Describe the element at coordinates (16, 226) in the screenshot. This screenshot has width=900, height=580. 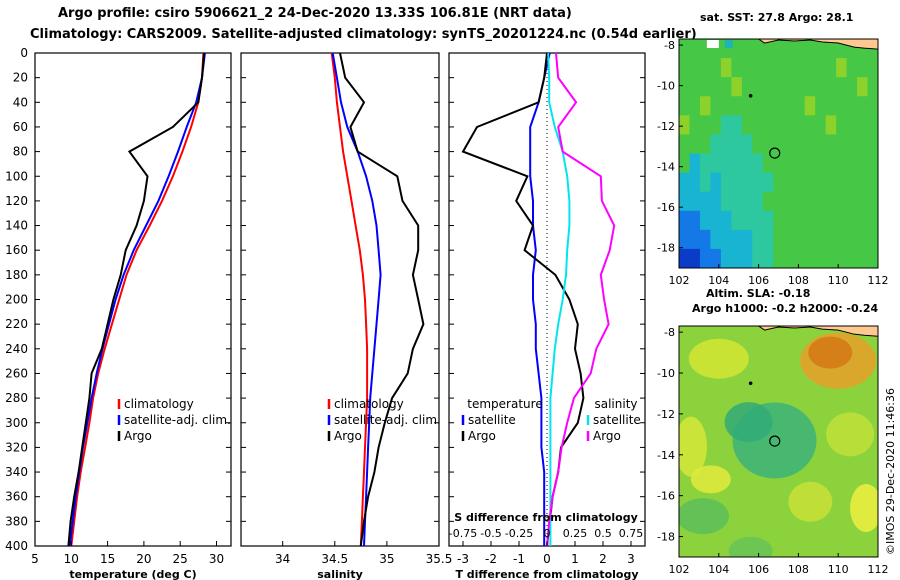
I see `depth-tick-label: 140` at that location.